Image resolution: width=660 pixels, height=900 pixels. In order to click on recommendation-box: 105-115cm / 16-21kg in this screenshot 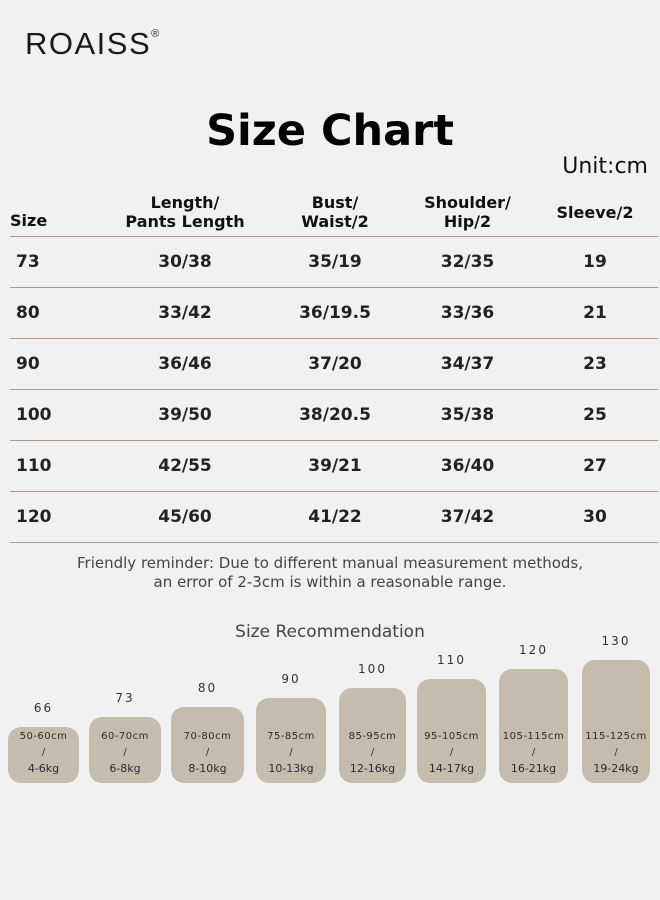, I will do `click(533, 726)`.